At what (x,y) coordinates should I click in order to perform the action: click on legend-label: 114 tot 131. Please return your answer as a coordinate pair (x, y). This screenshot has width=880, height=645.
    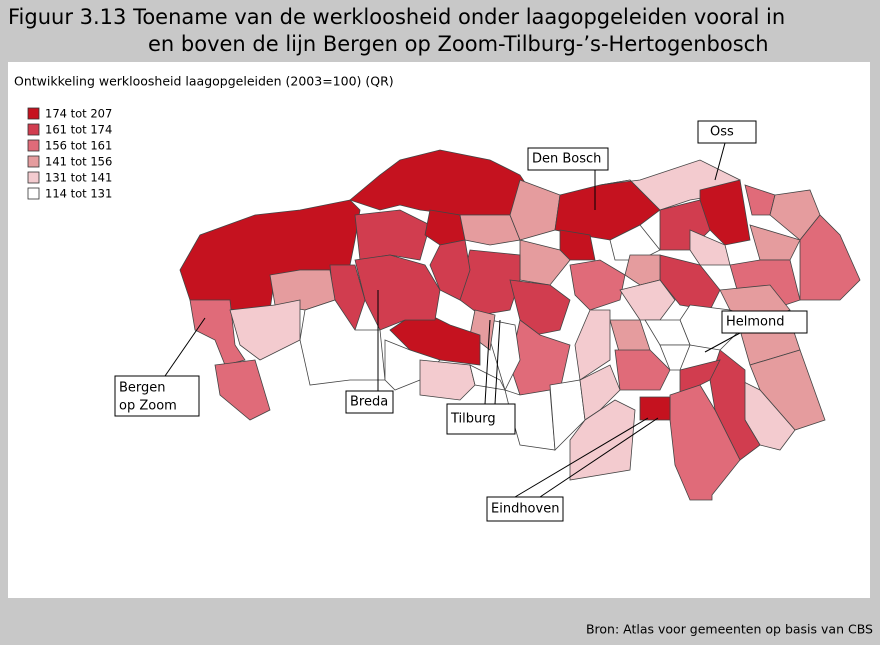
    Looking at the image, I should click on (78, 194).